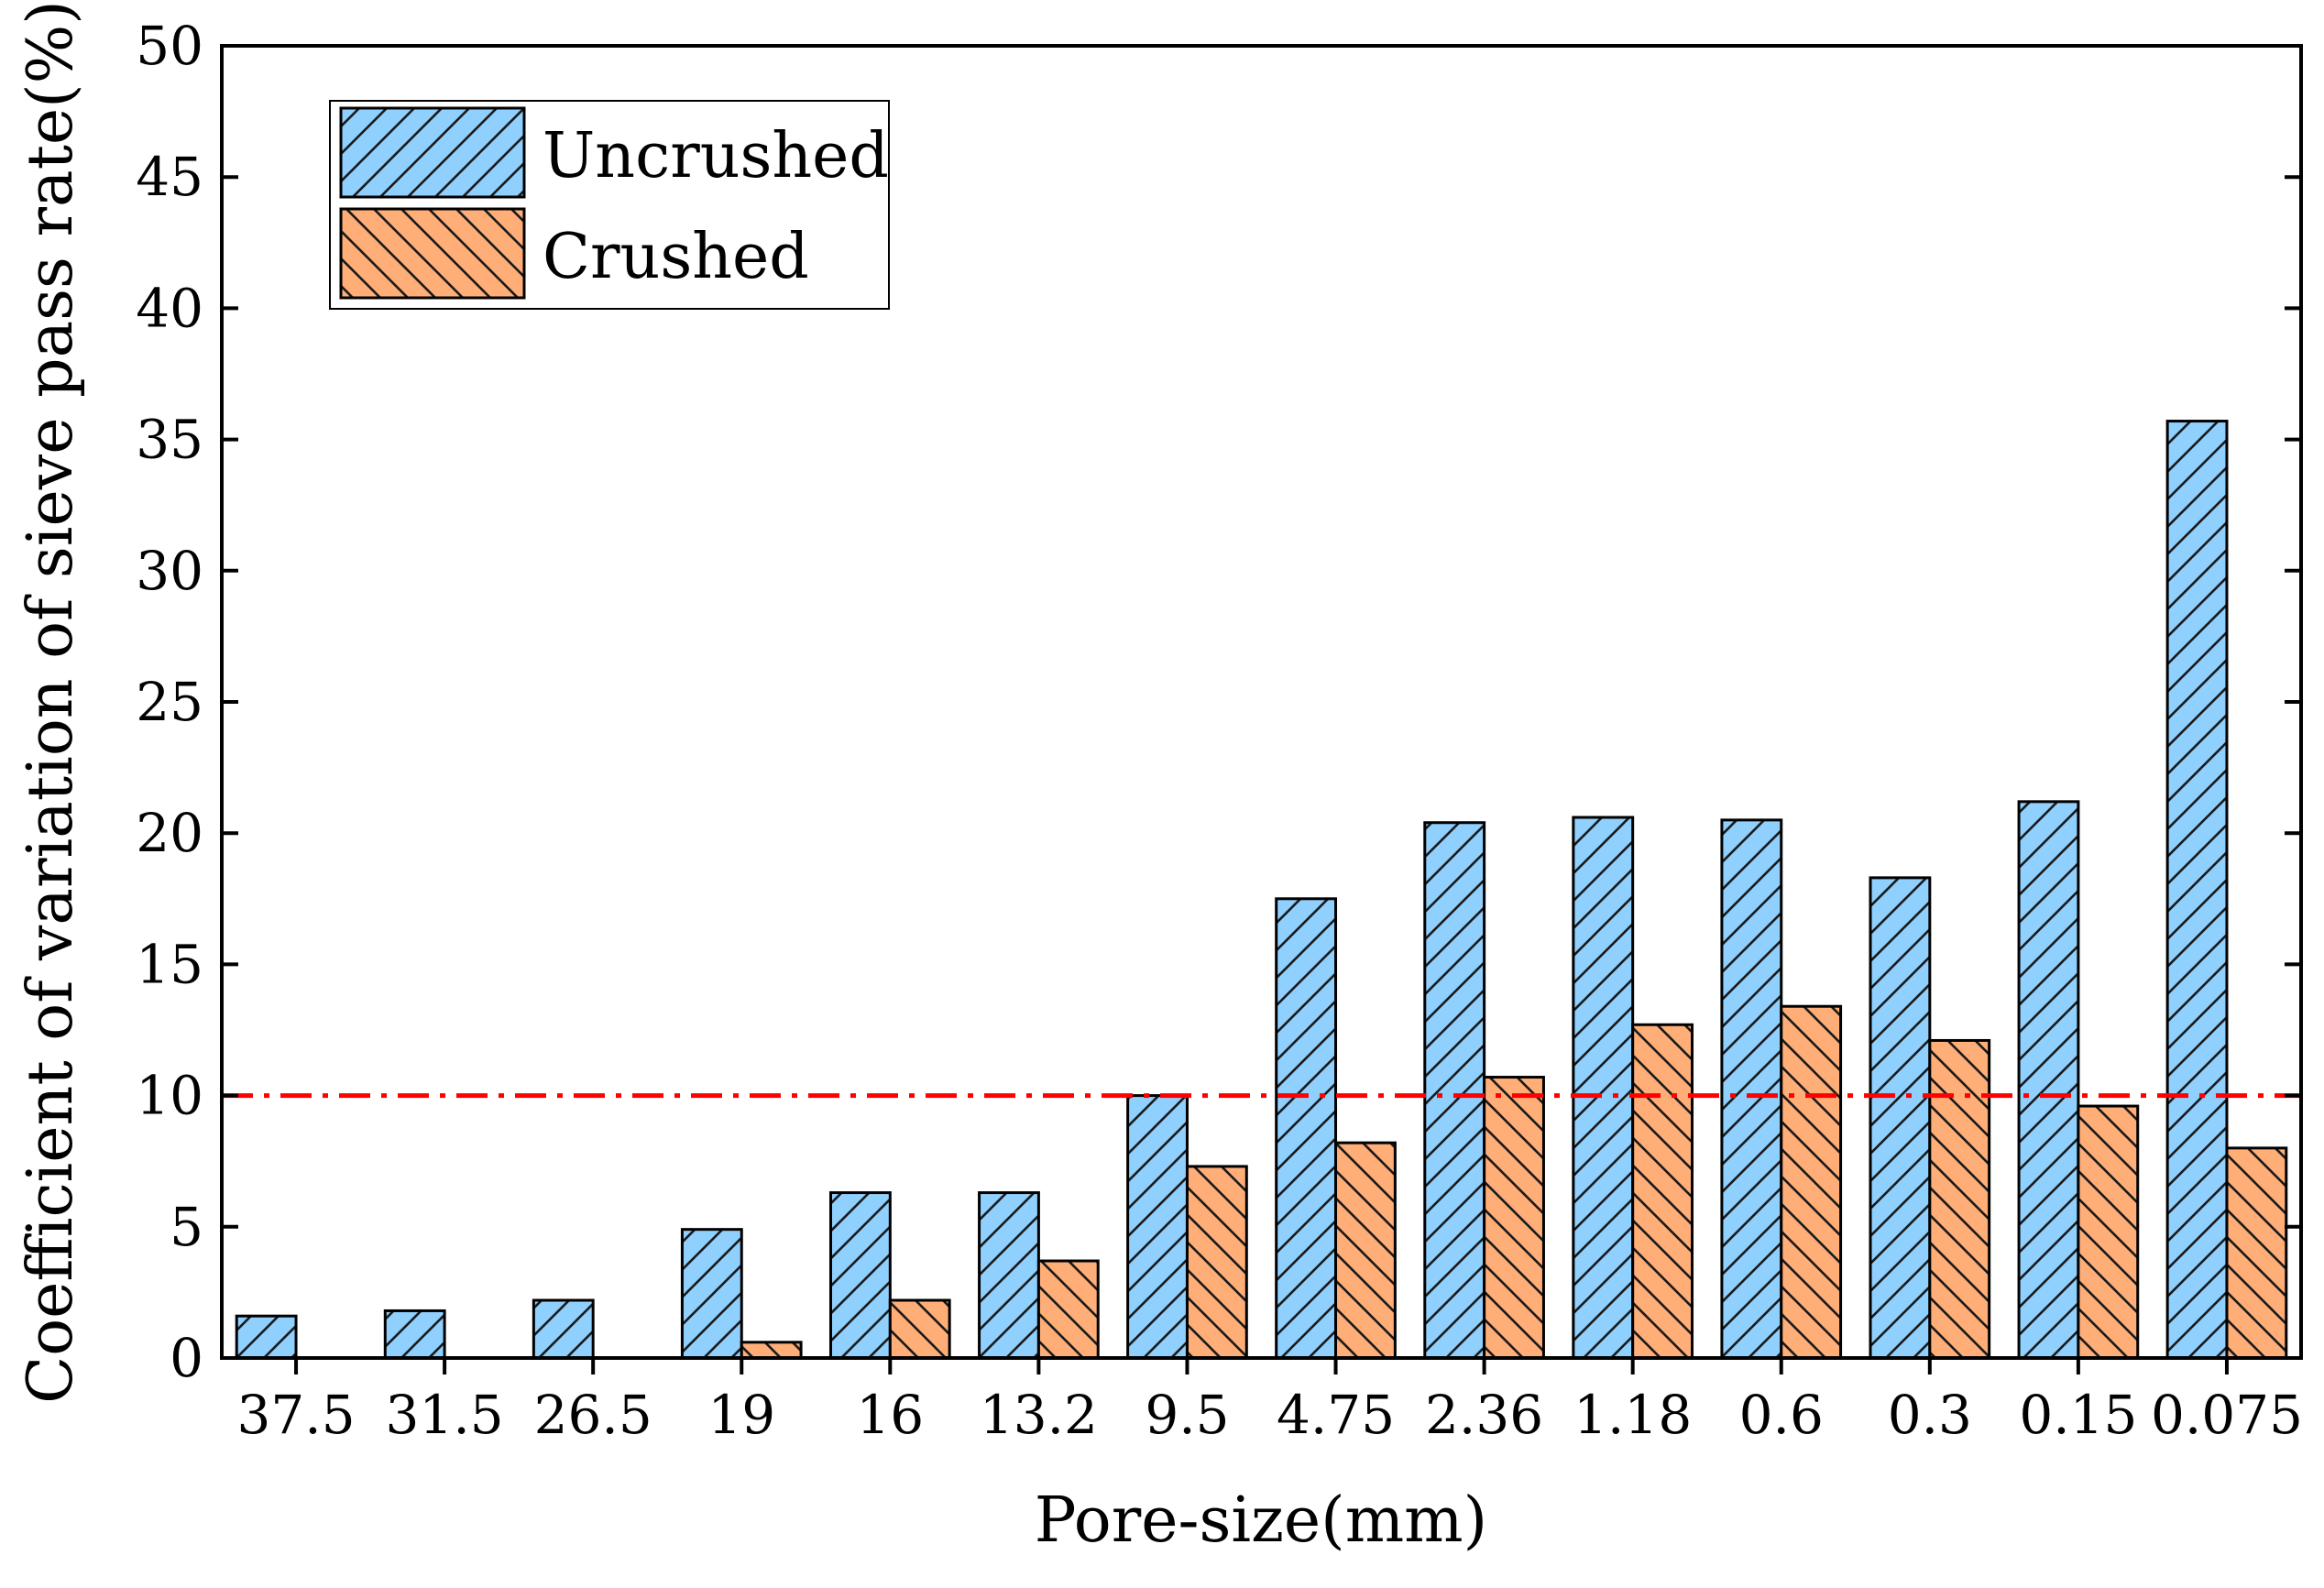  What do you see at coordinates (1336, 1415) in the screenshot?
I see `x-tick-label: 4.75` at bounding box center [1336, 1415].